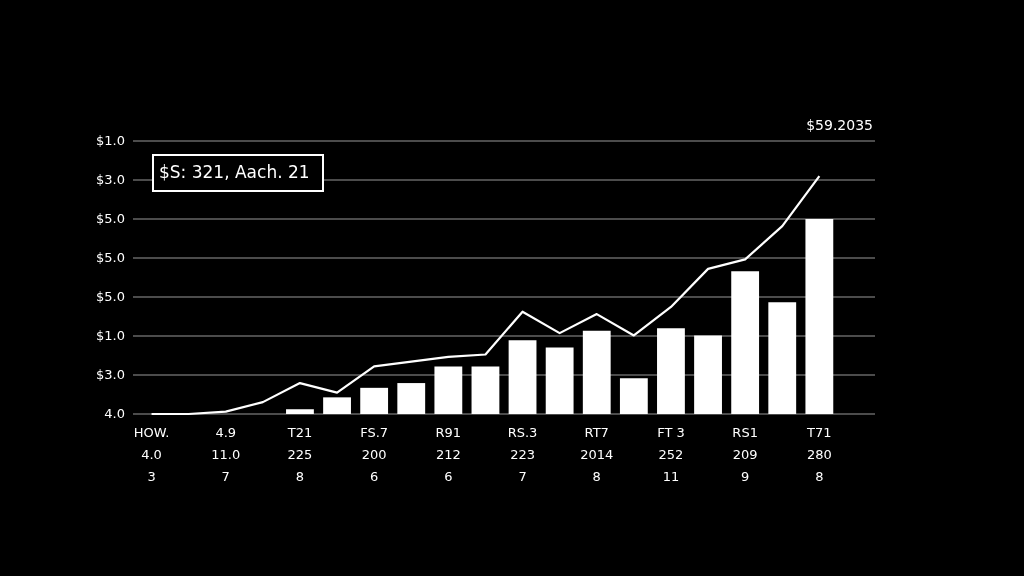 This screenshot has height=576, width=1024. What do you see at coordinates (151, 454) in the screenshot?
I see `x-tick-label: HOW. 4.0 3` at bounding box center [151, 454].